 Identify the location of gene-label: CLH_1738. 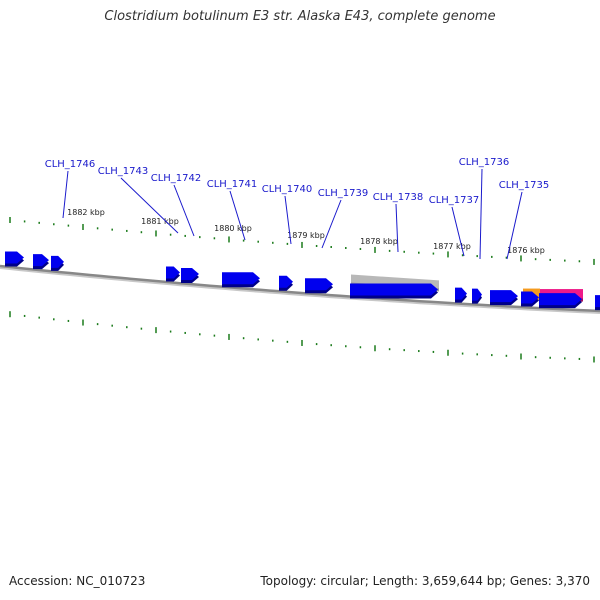
(398, 197).